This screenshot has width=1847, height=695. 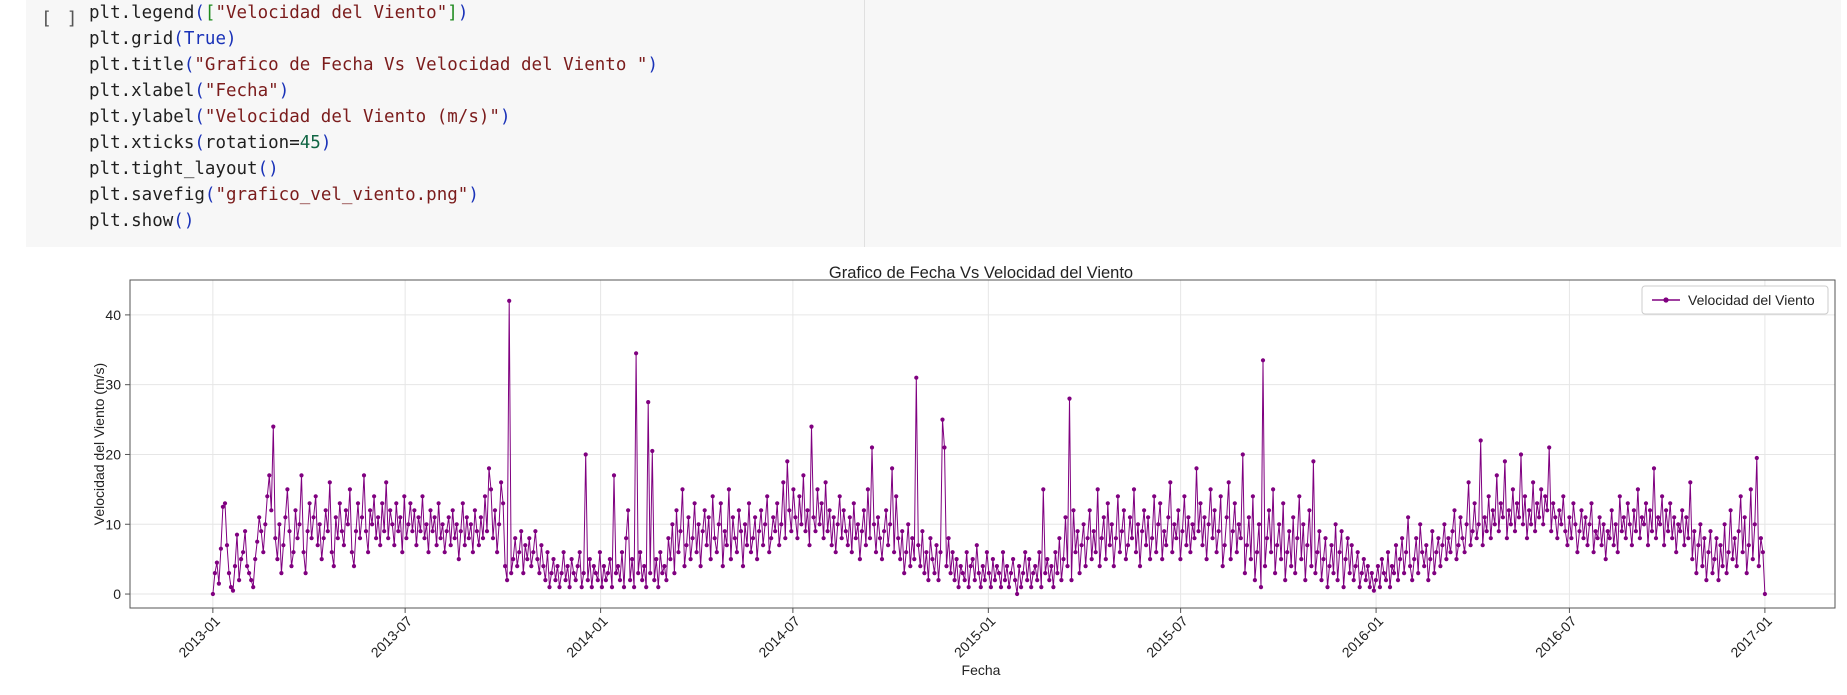 What do you see at coordinates (1167, 637) in the screenshot?
I see `x-tick-label: 2015-07` at bounding box center [1167, 637].